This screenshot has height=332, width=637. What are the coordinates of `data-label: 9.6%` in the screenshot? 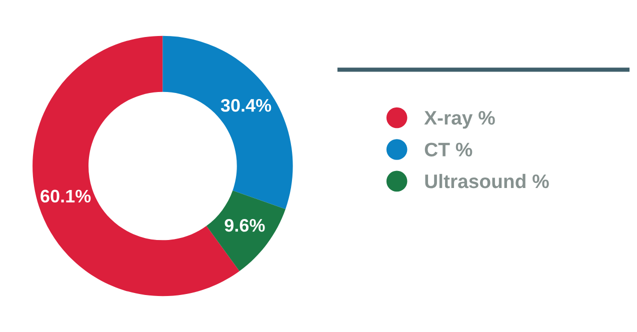 It's located at (244, 225).